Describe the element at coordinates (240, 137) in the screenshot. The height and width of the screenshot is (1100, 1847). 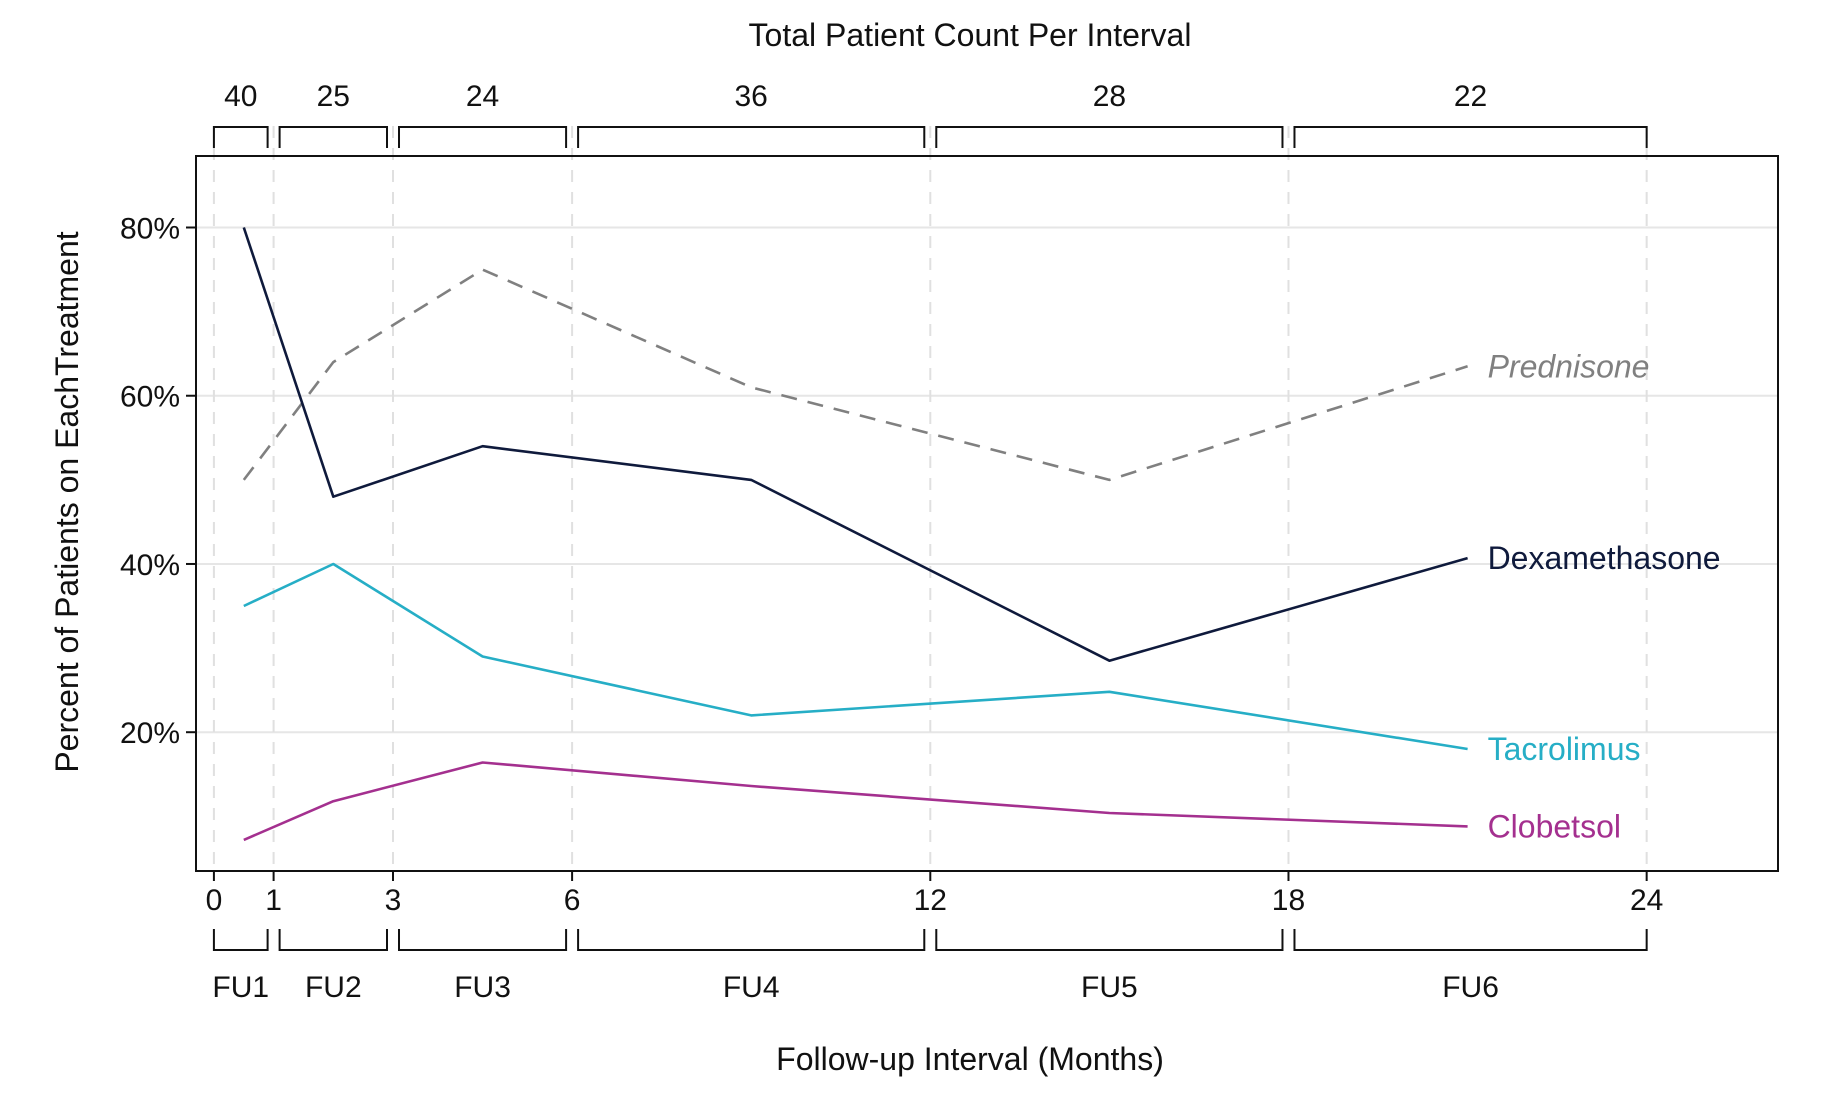
I see `top-bracket-FU1` at that location.